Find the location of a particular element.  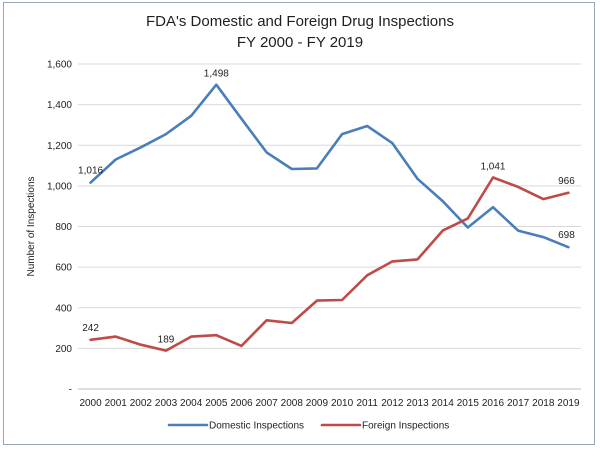

x-tick-label: 2012 is located at coordinates (392, 403).